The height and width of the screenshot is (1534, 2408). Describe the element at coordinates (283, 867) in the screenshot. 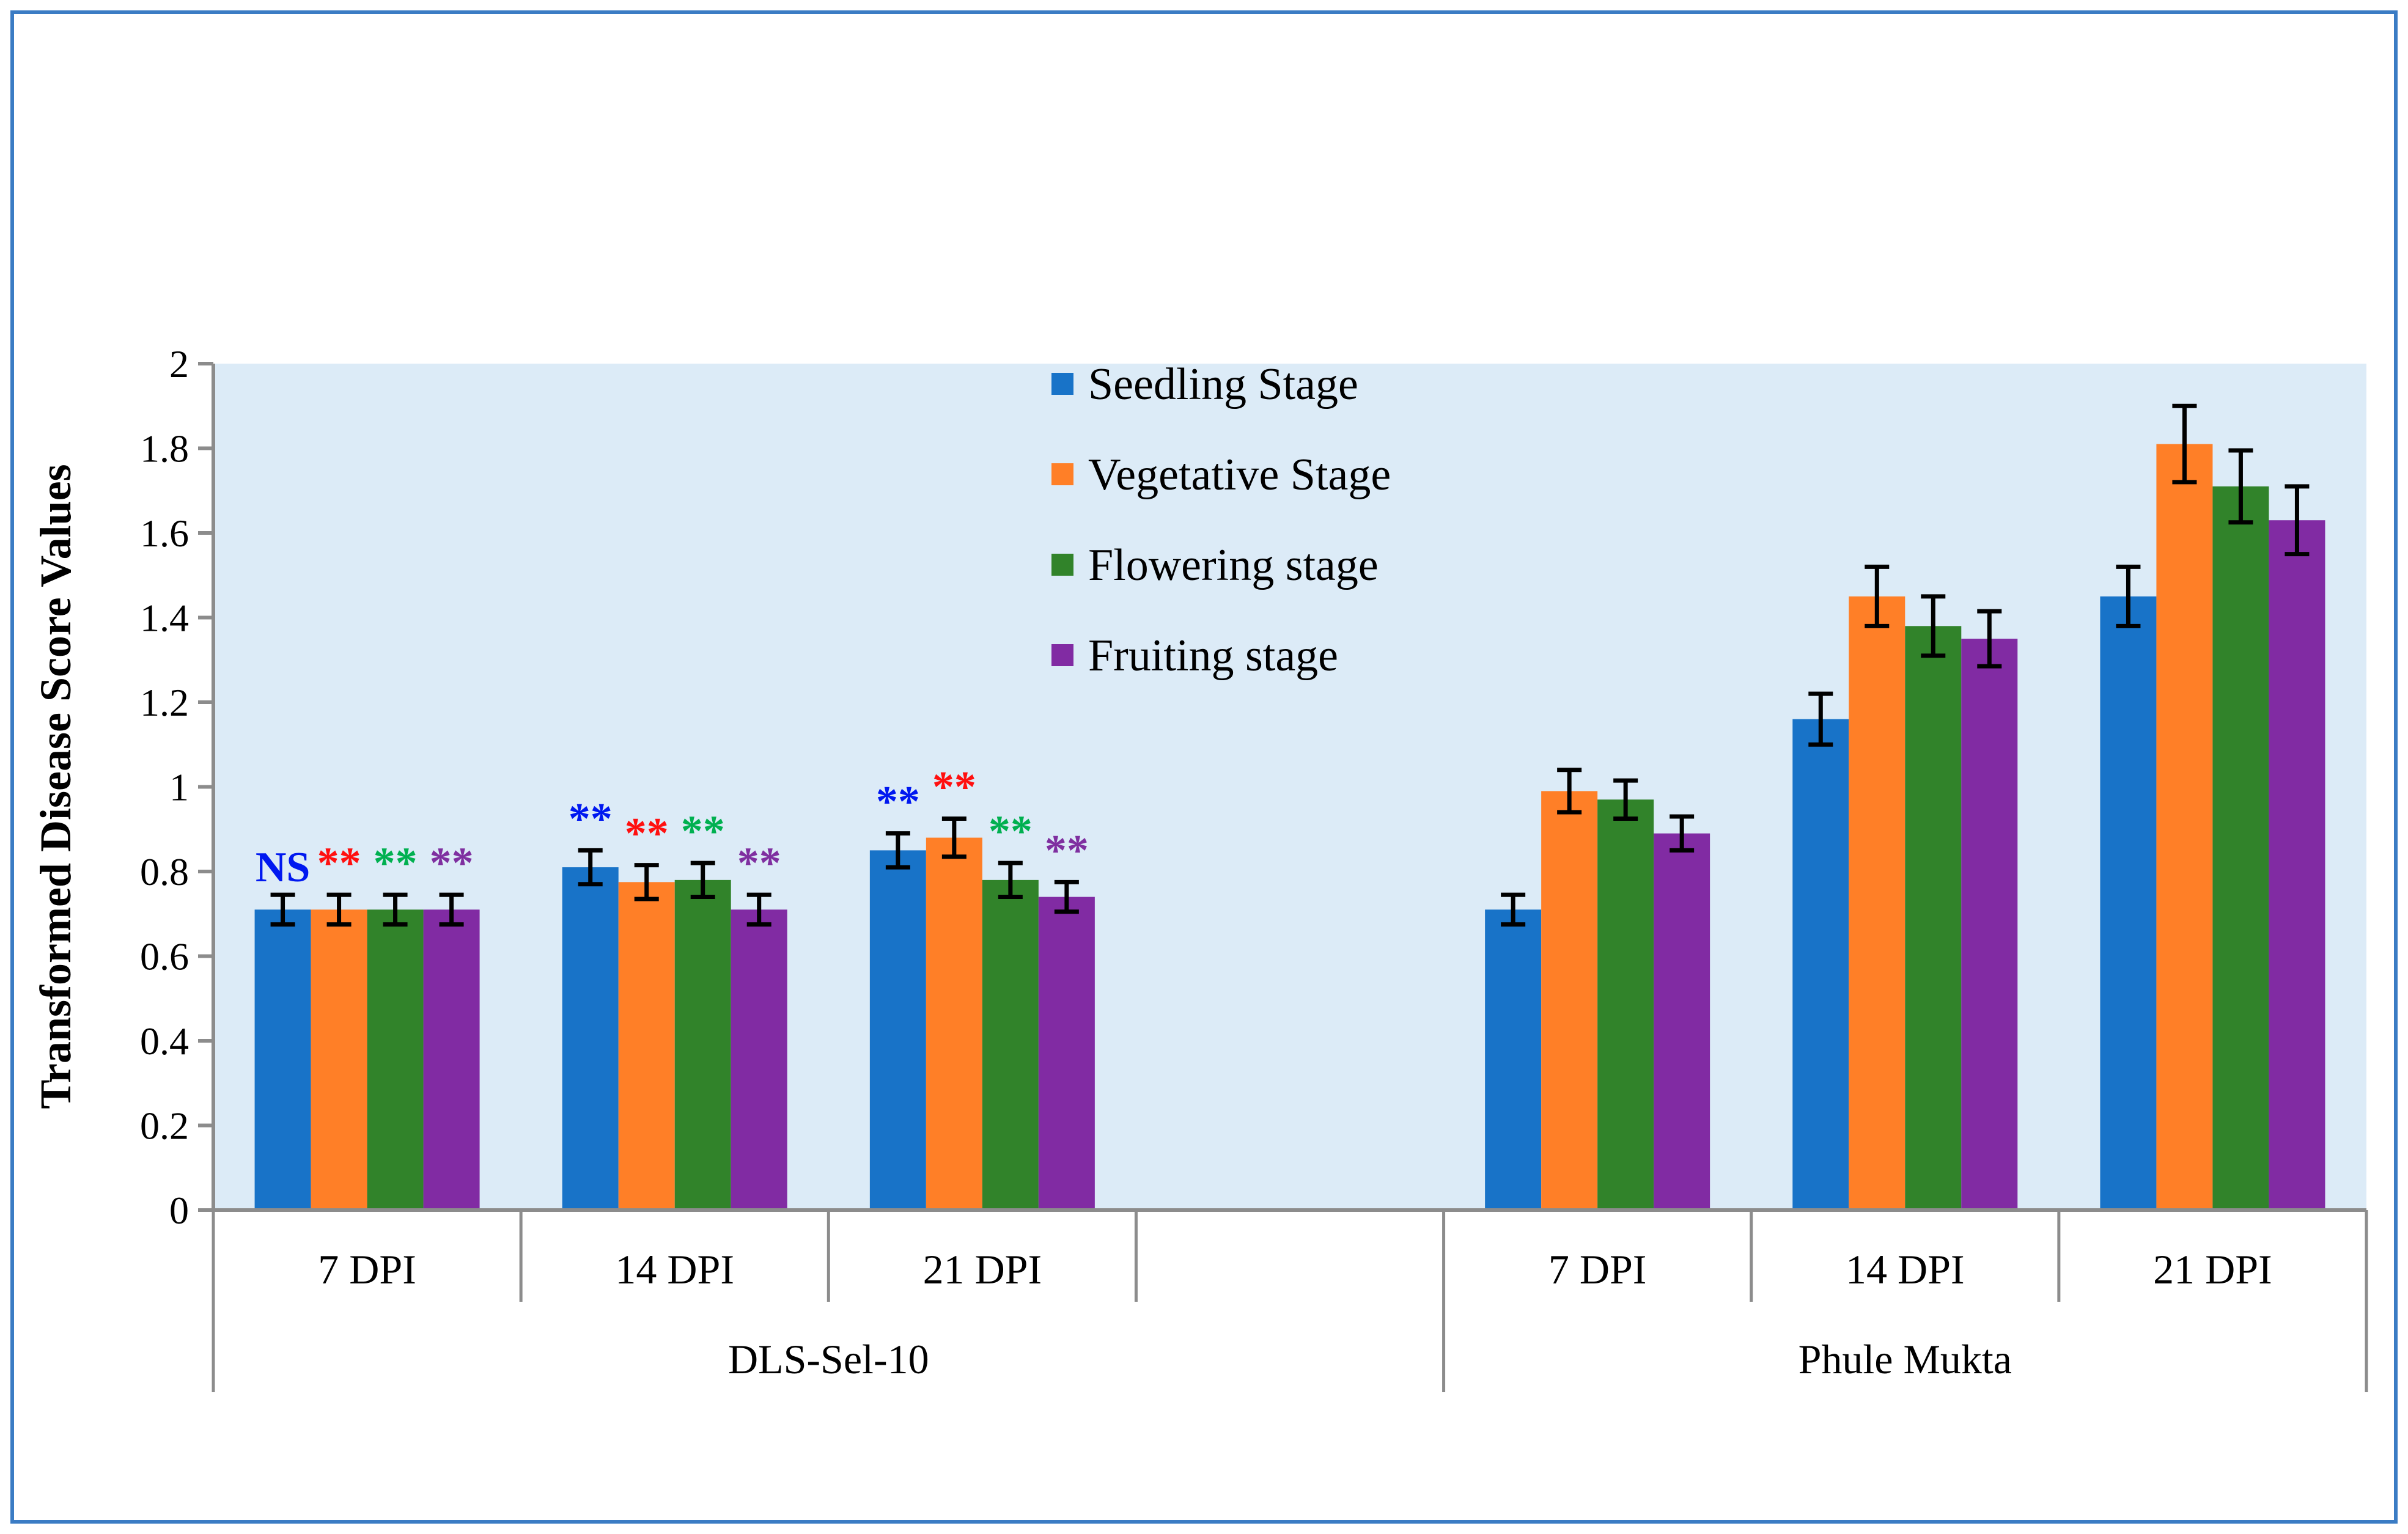

I see `significance-label: NS` at that location.